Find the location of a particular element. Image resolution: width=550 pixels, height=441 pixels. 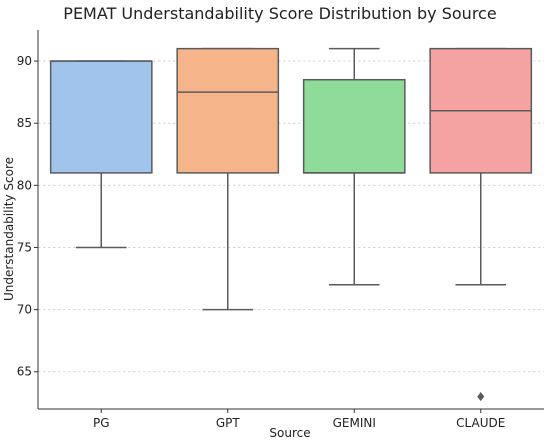

iqr-box-gpt is located at coordinates (228, 110).